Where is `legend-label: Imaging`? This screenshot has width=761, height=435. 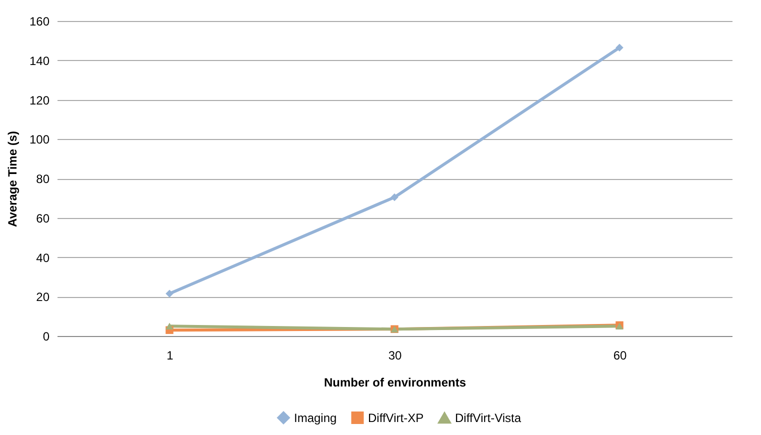 legend-label: Imaging is located at coordinates (315, 417).